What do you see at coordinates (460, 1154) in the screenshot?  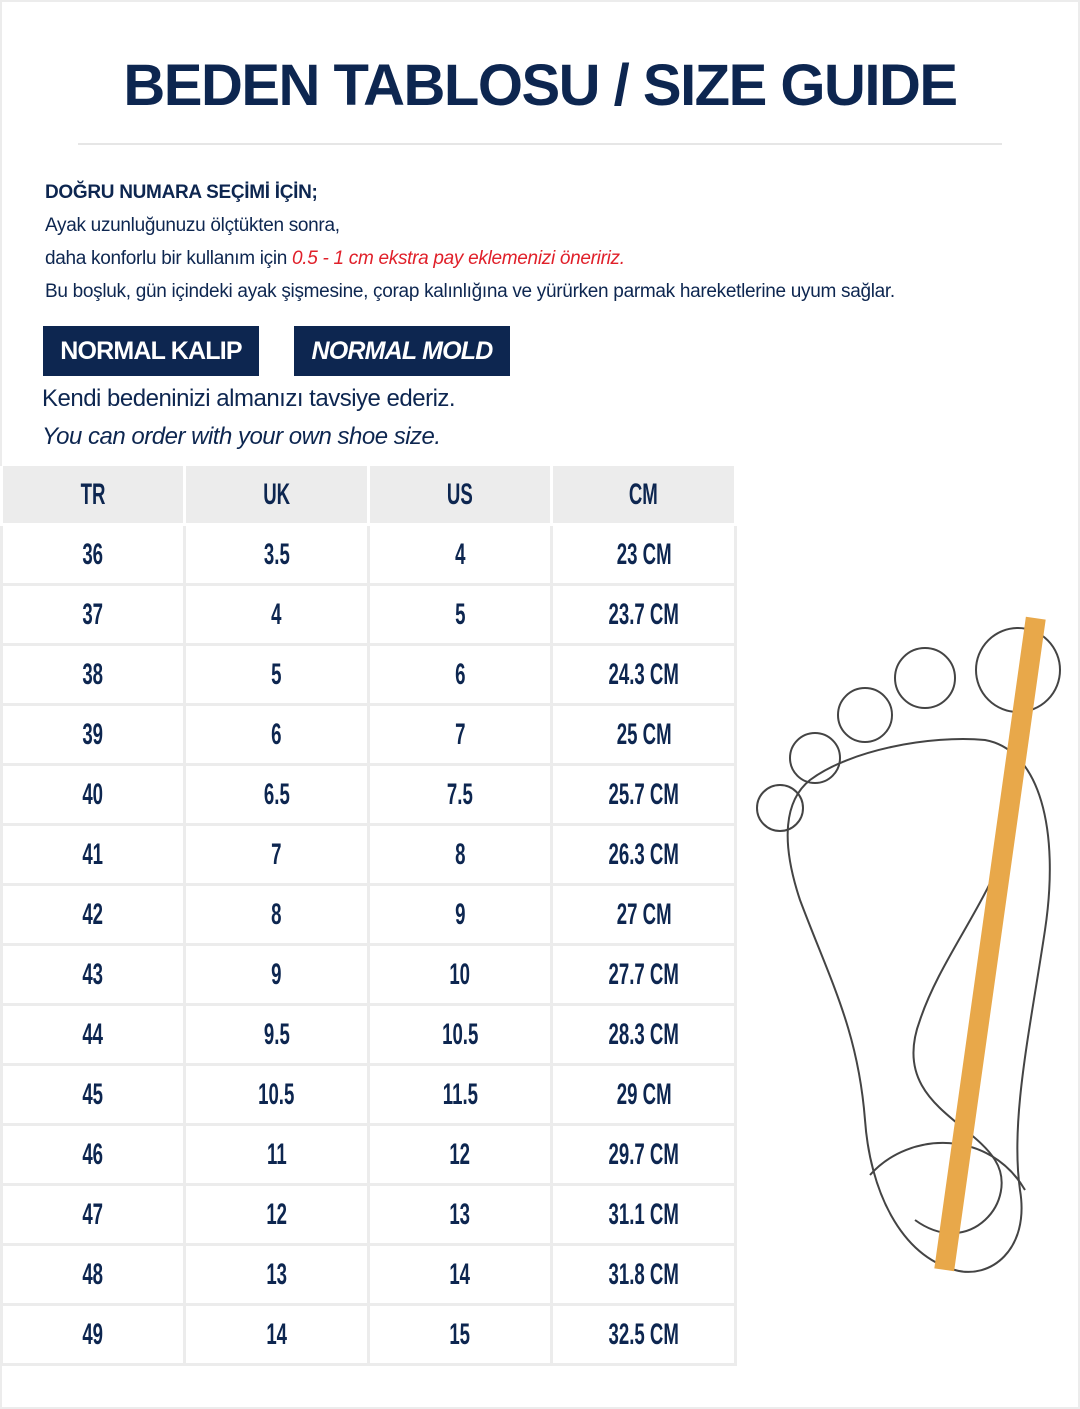 I see `cell-us: 12` at bounding box center [460, 1154].